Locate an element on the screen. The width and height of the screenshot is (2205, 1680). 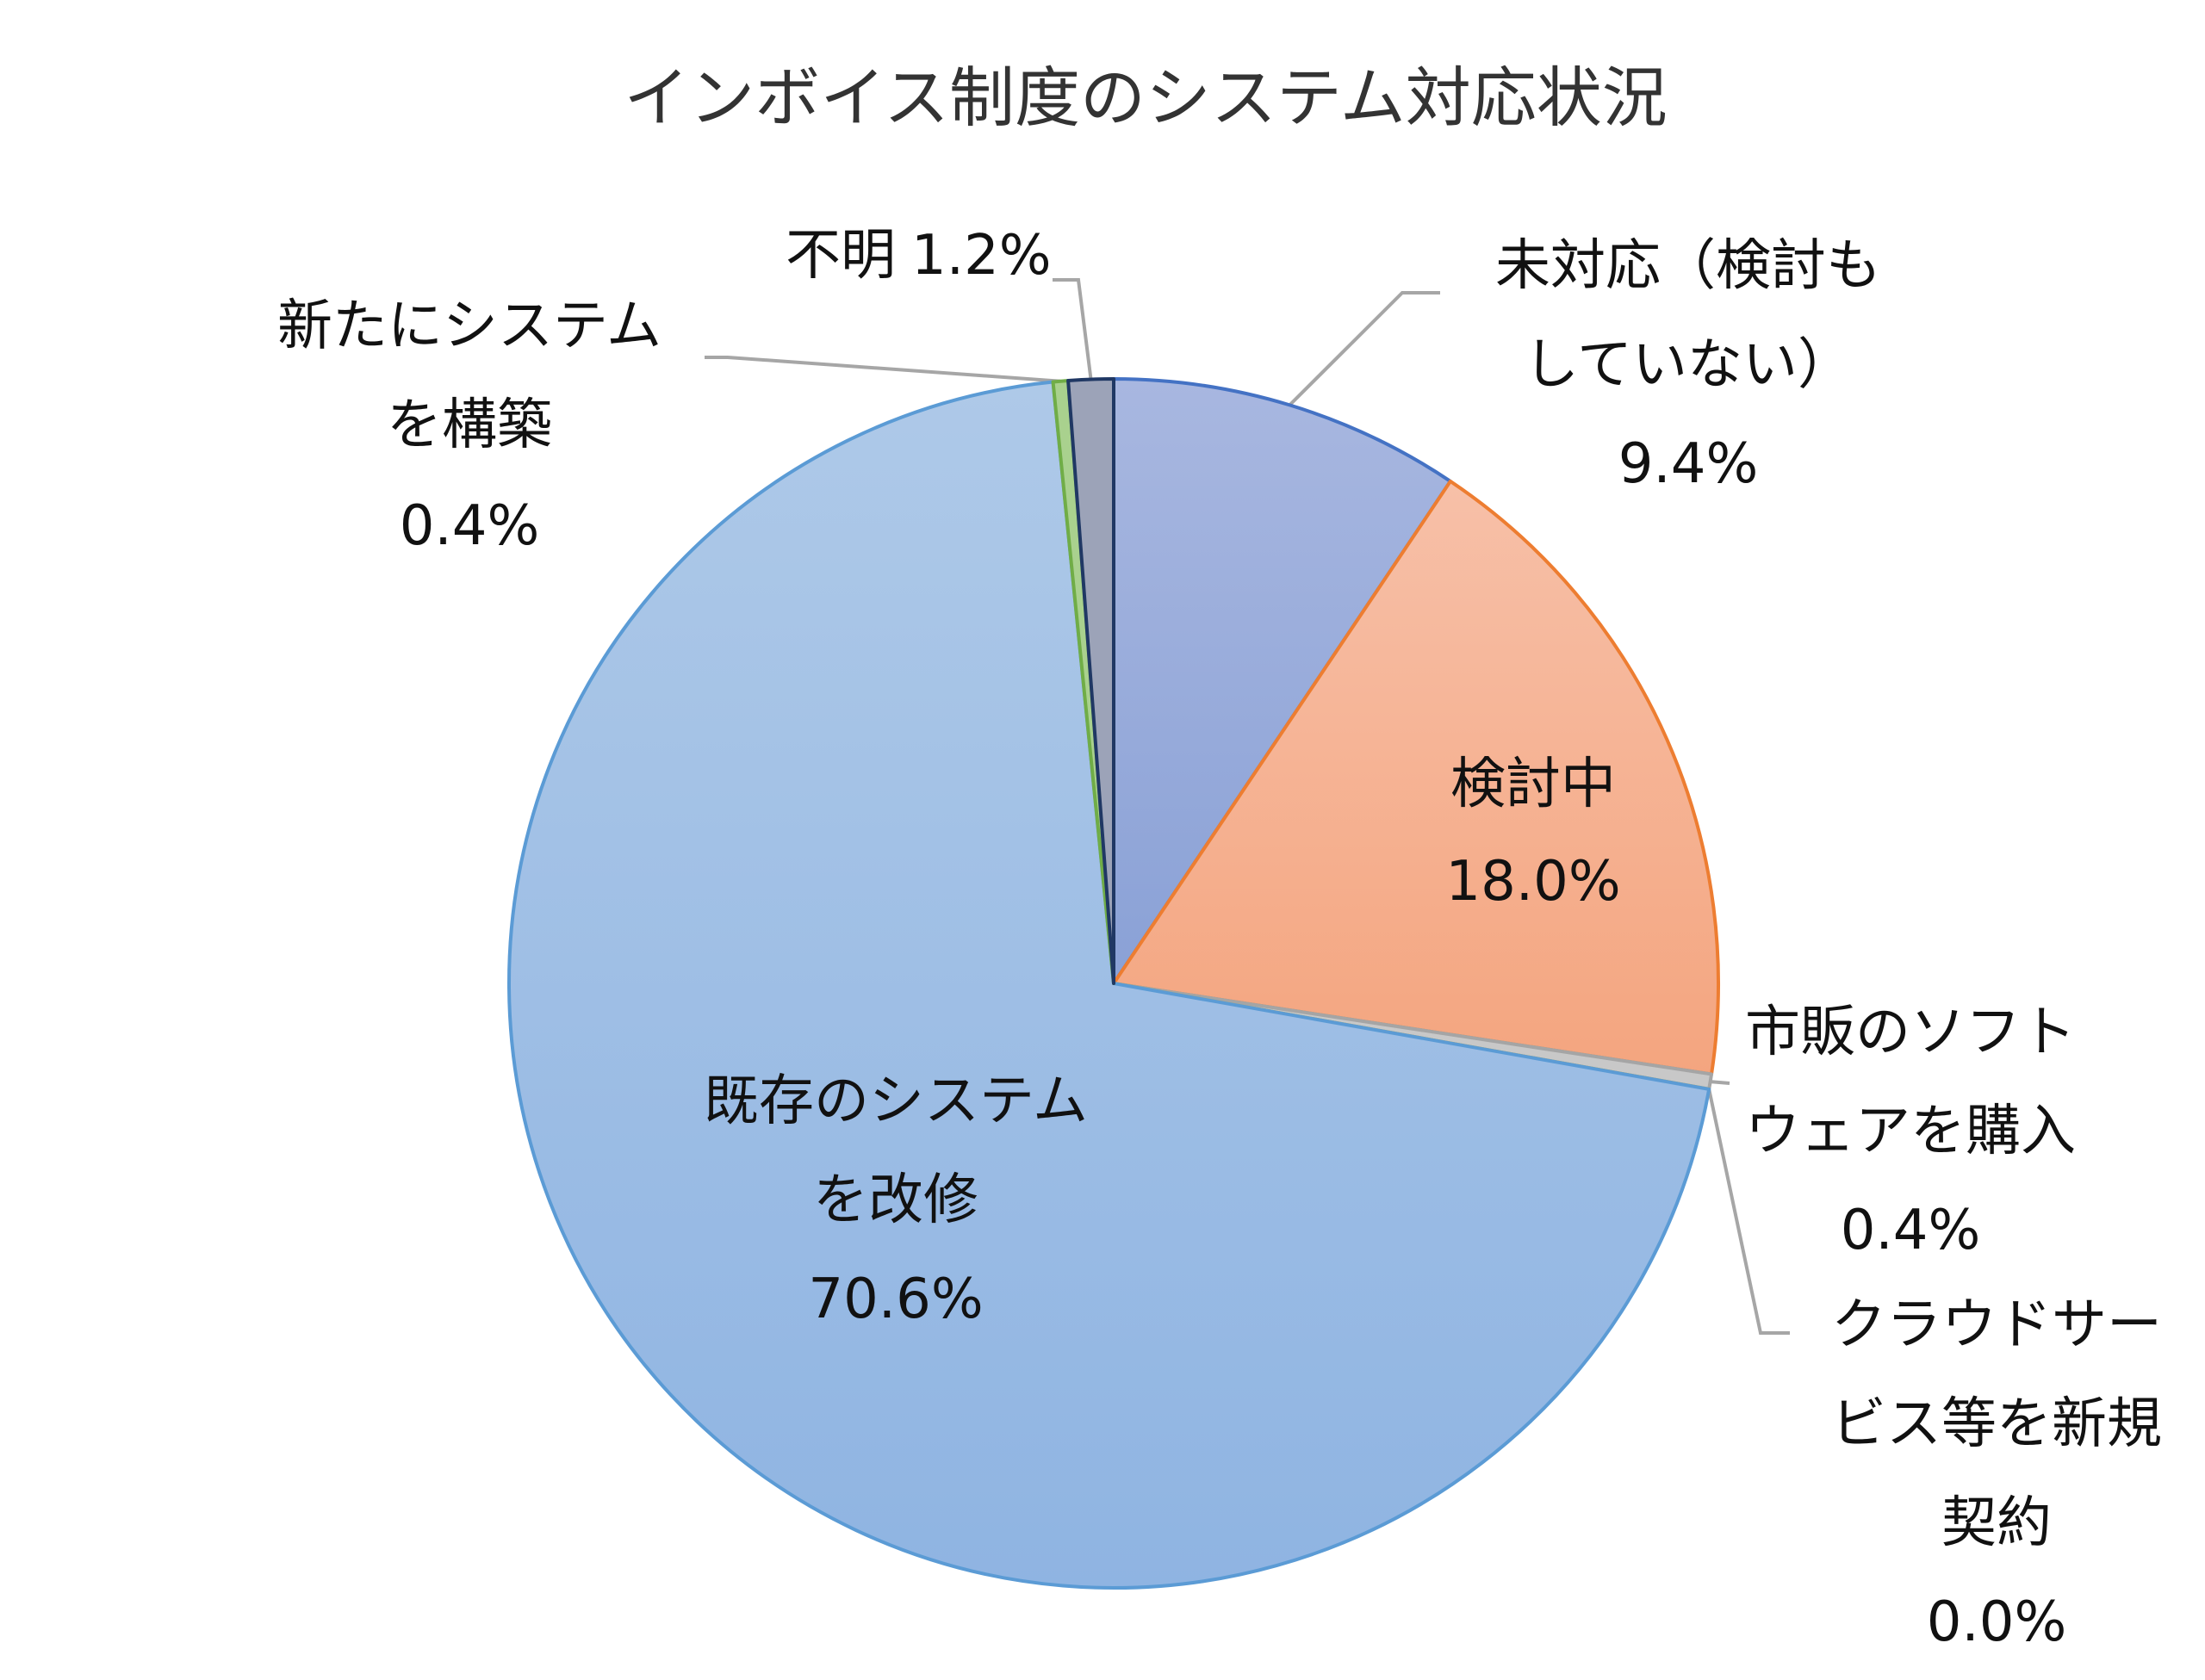
slice-label-fumei: 不明 1.2% is located at coordinates (919, 256).